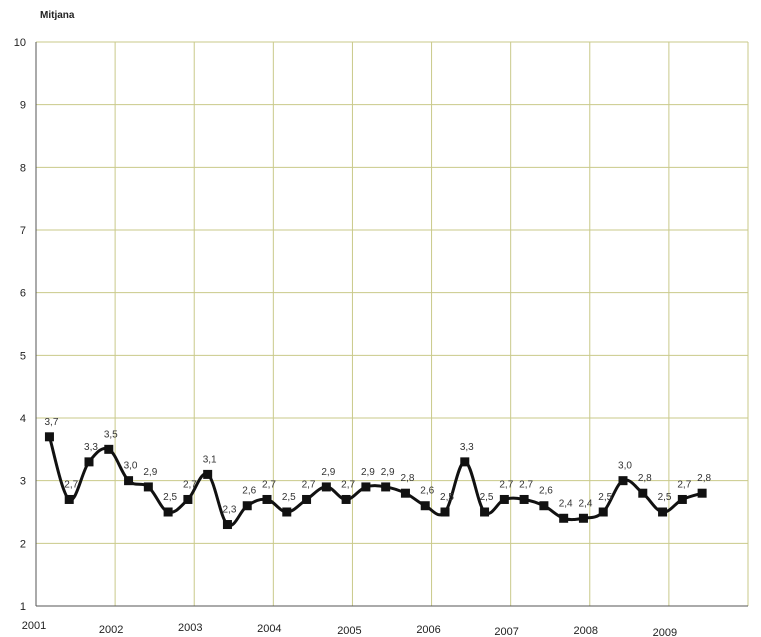 Image resolution: width=761 pixels, height=637 pixels. I want to click on y-tick-label: 3, so click(23, 482).